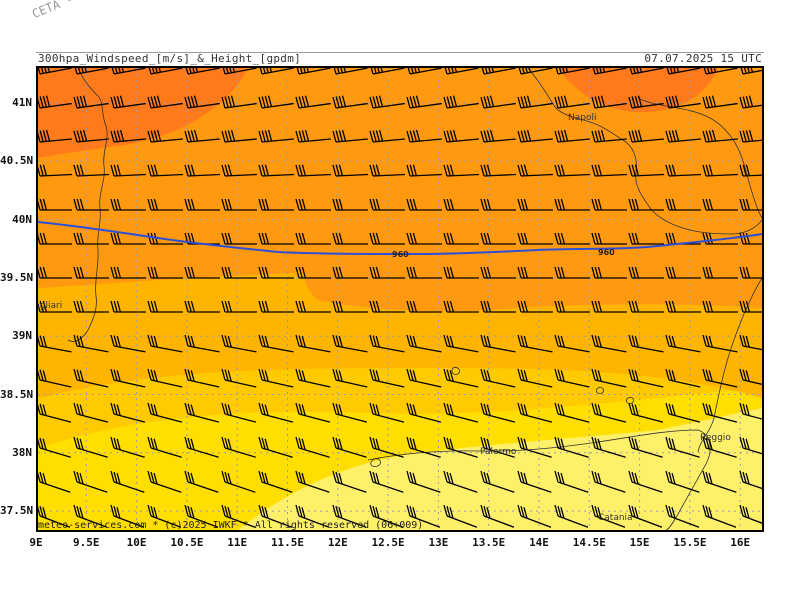  I want to click on city-label-reggio: Reggio, so click(715, 438).